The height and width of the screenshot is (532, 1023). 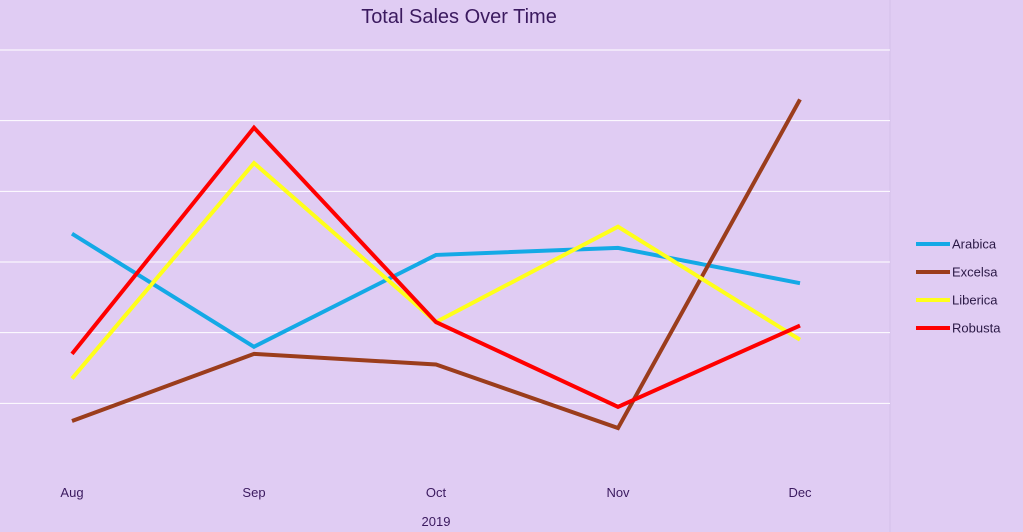 What do you see at coordinates (976, 328) in the screenshot?
I see `legend-label: Robusta` at bounding box center [976, 328].